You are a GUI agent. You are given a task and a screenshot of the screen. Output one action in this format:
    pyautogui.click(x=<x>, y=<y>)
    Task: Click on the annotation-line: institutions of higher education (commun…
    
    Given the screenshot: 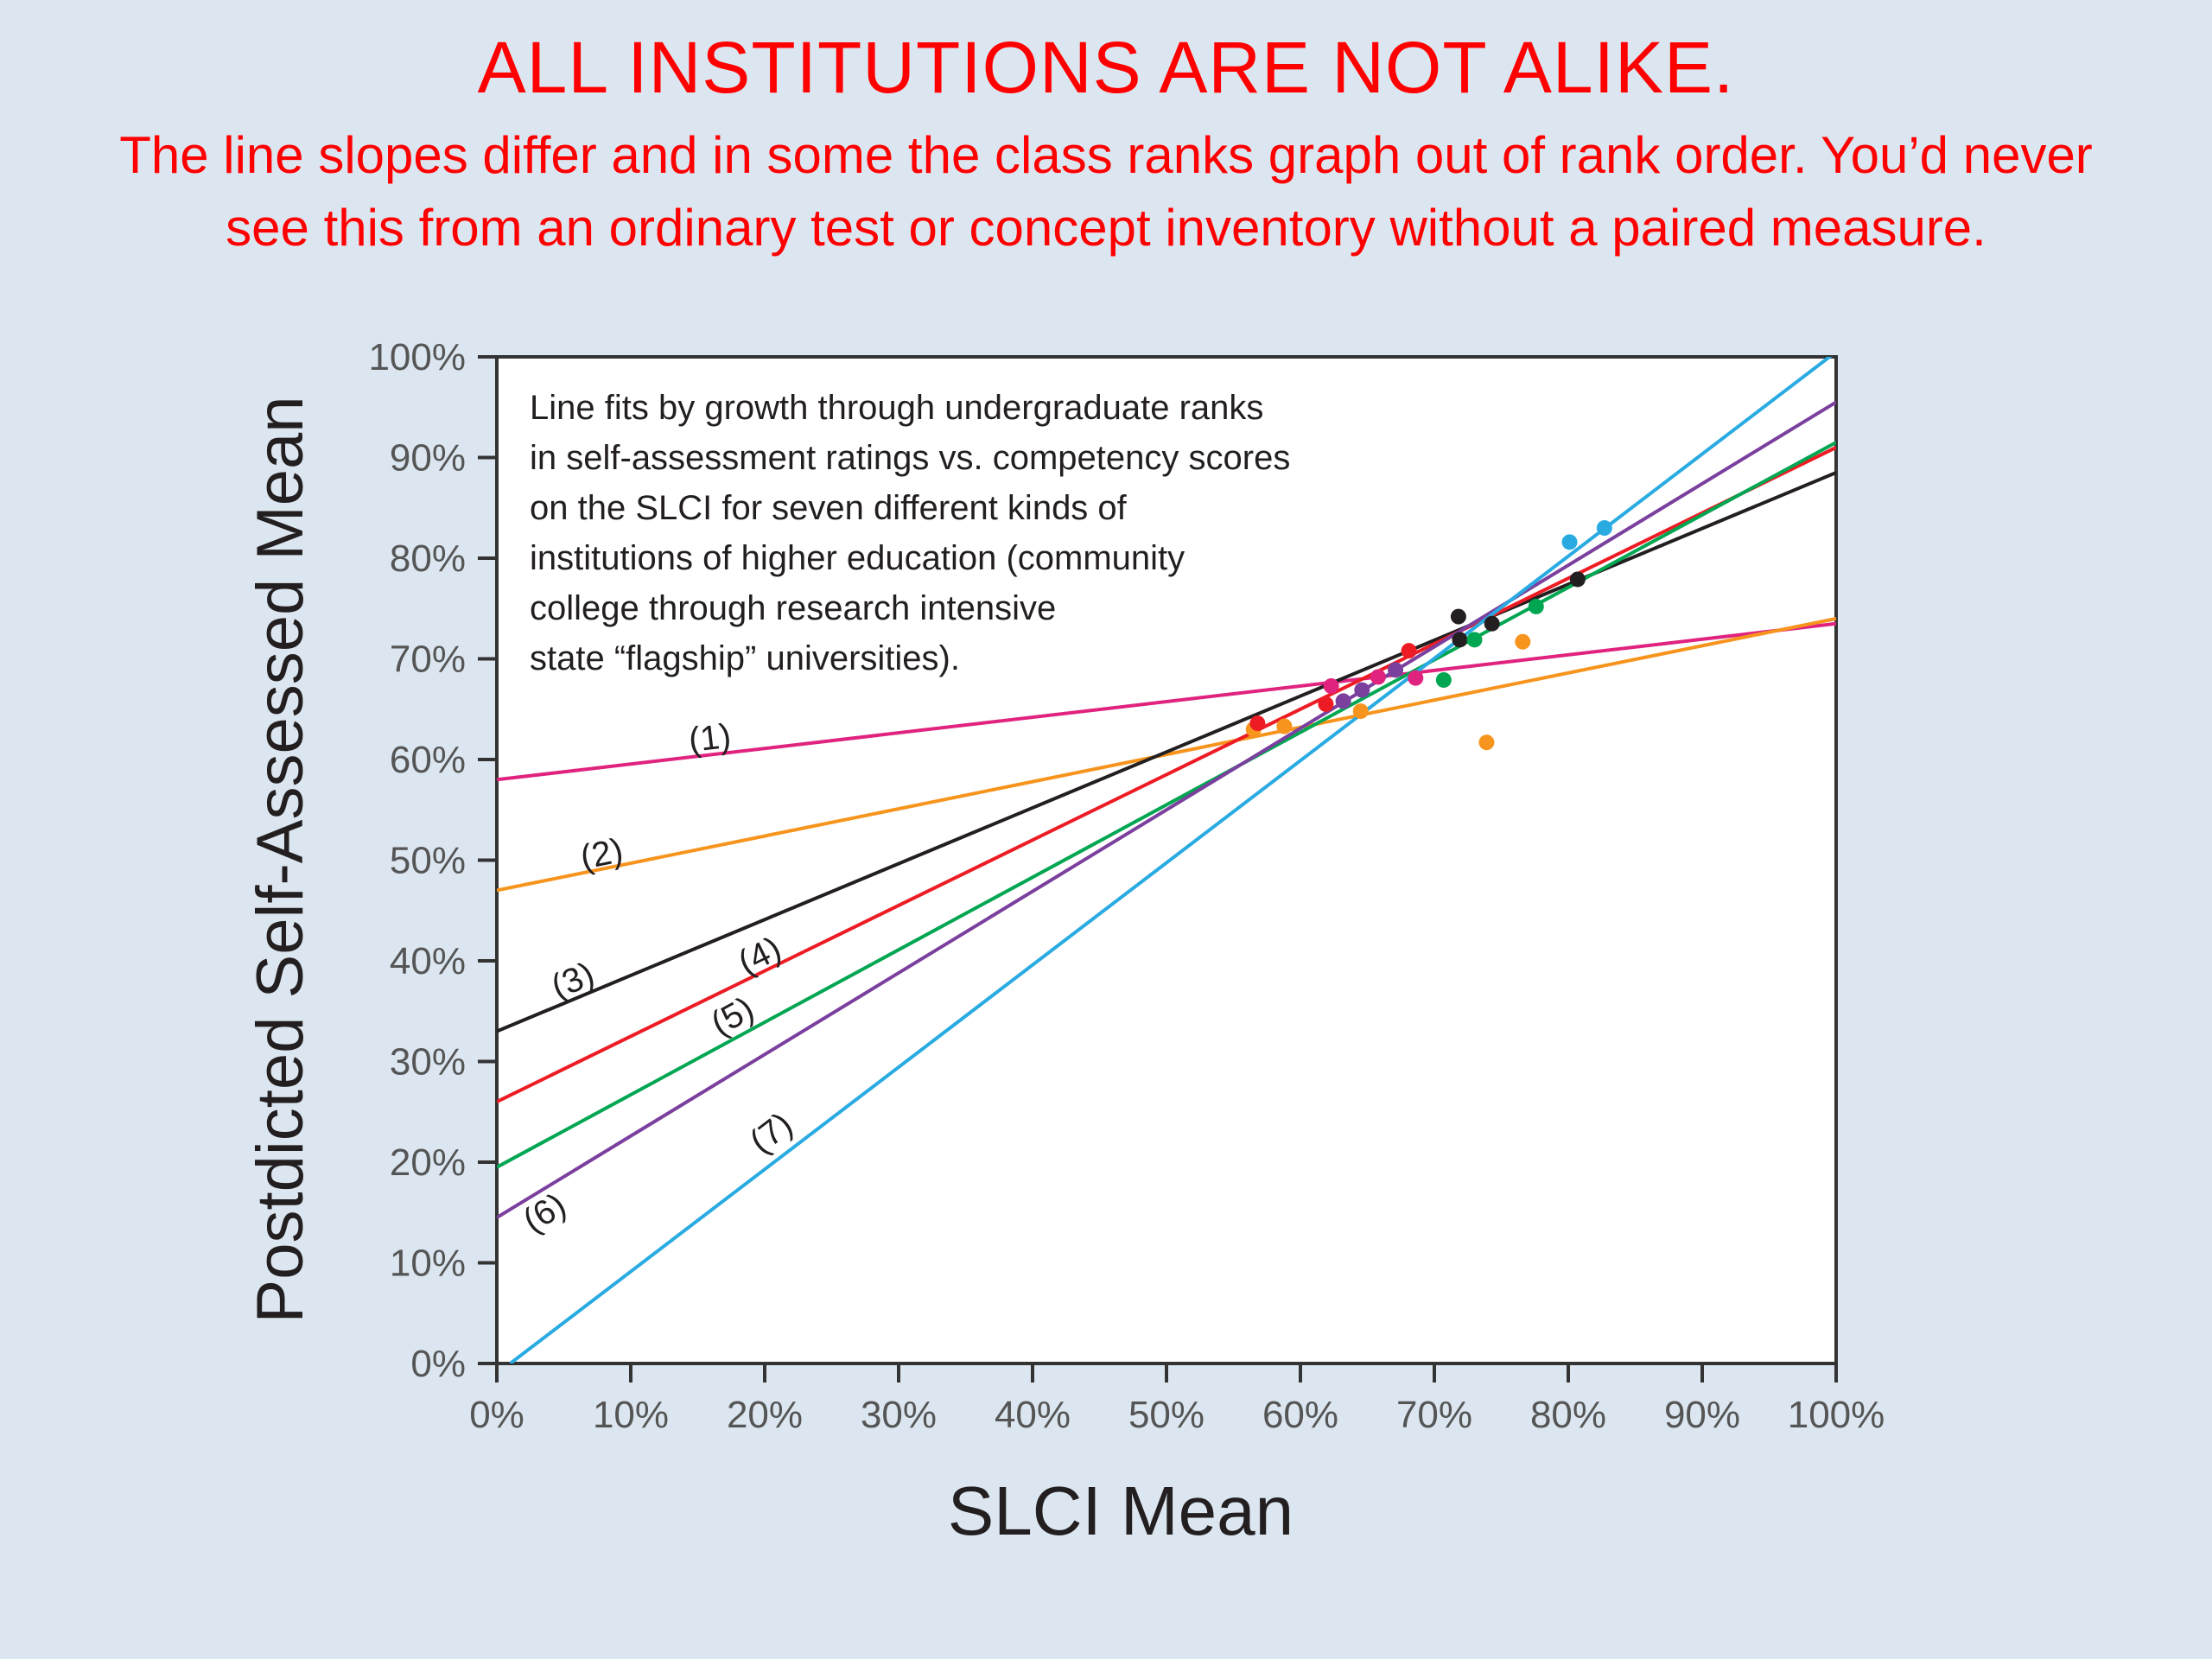 What is the action you would take?
    pyautogui.click(x=857, y=558)
    